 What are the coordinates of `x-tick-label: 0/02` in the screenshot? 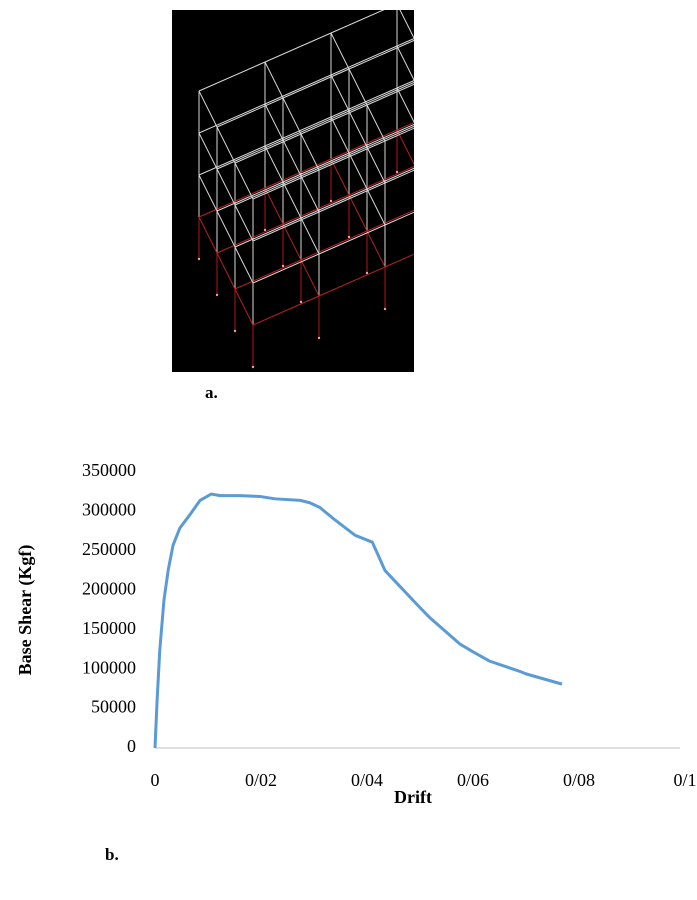 It's located at (261, 780).